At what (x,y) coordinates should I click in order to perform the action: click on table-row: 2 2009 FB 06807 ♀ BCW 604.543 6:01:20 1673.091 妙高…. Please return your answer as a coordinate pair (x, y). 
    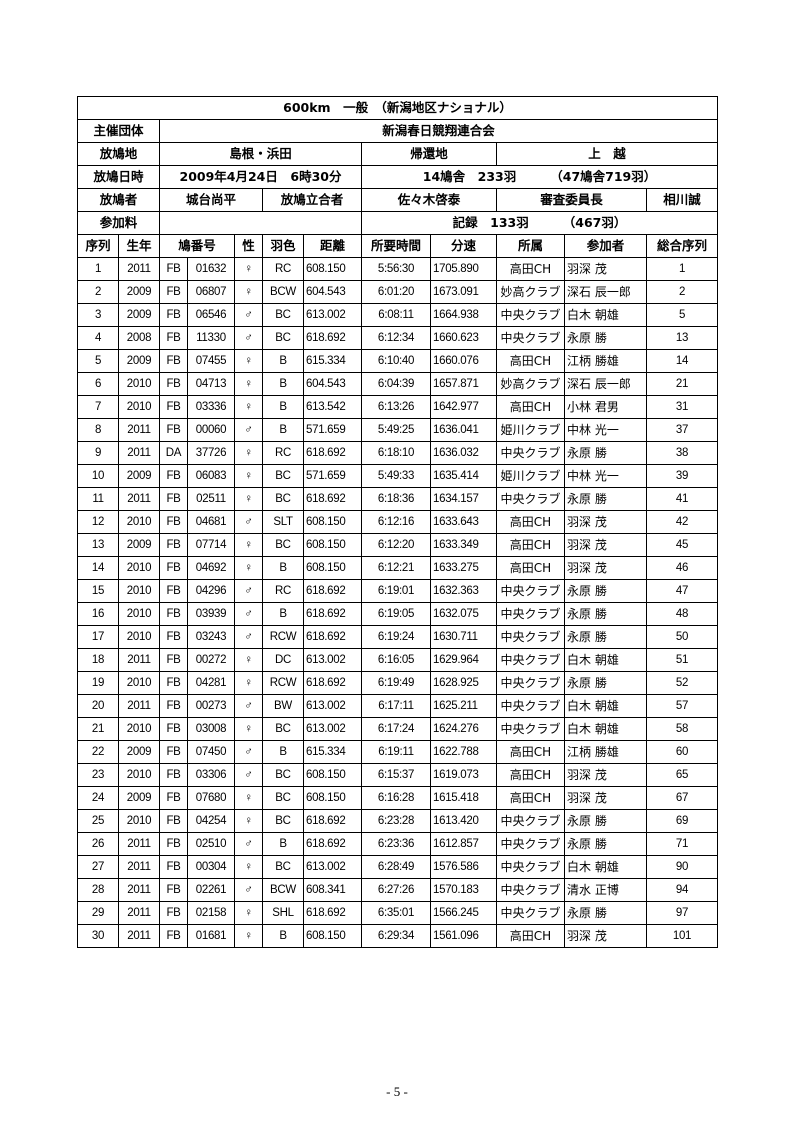
    Looking at the image, I should click on (397, 292).